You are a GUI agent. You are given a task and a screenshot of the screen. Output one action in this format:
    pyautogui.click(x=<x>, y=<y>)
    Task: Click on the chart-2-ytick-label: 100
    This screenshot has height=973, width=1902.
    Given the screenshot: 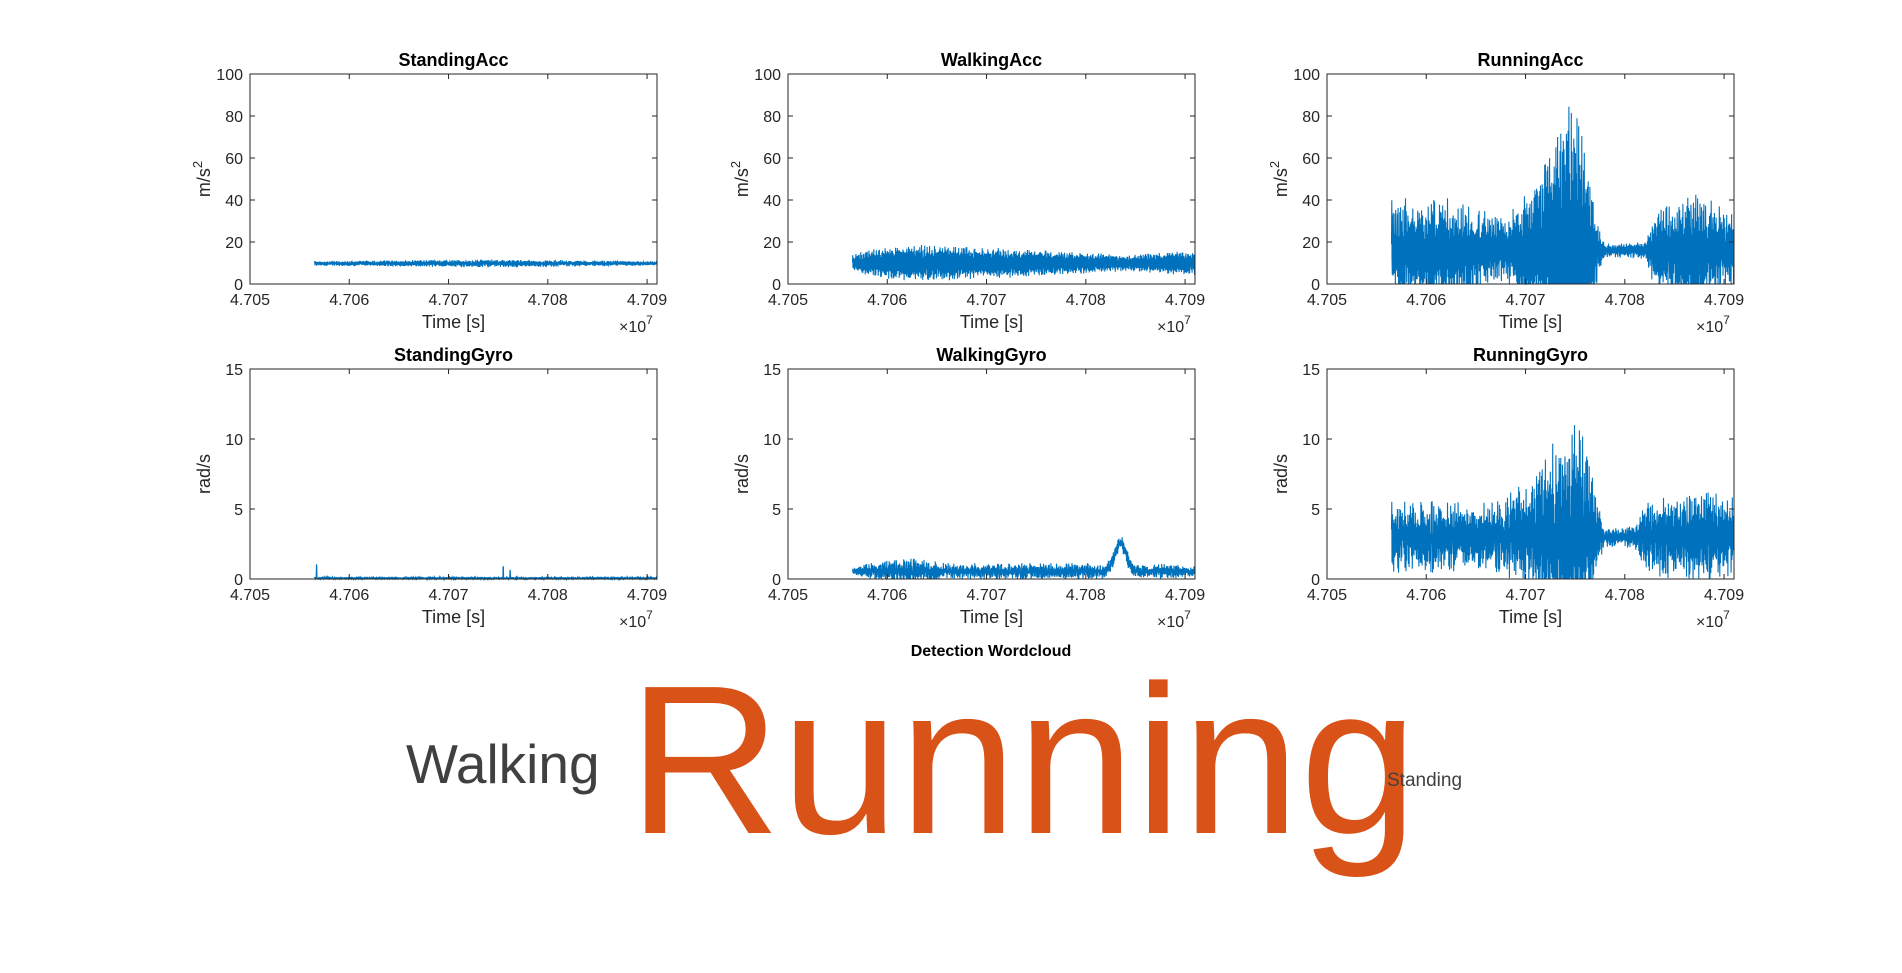 What is the action you would take?
    pyautogui.click(x=1306, y=75)
    